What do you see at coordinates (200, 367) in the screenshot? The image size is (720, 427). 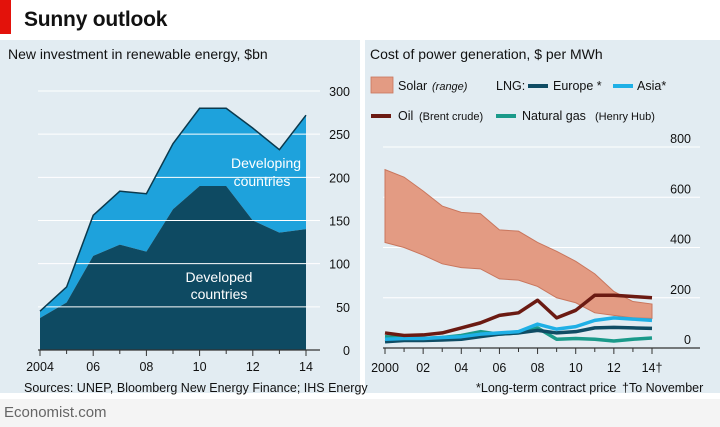 I see `left-x-tick: 10` at bounding box center [200, 367].